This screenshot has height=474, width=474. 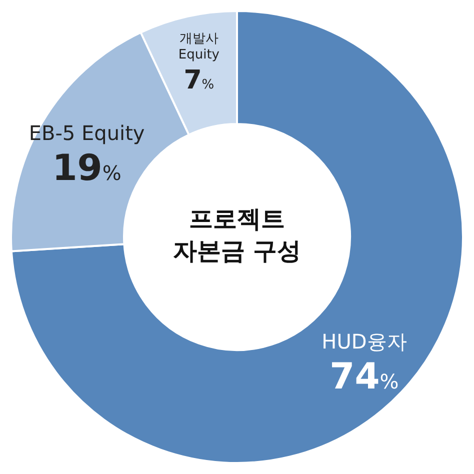 What do you see at coordinates (364, 377) in the screenshot?
I see `data-label: 74%` at bounding box center [364, 377].